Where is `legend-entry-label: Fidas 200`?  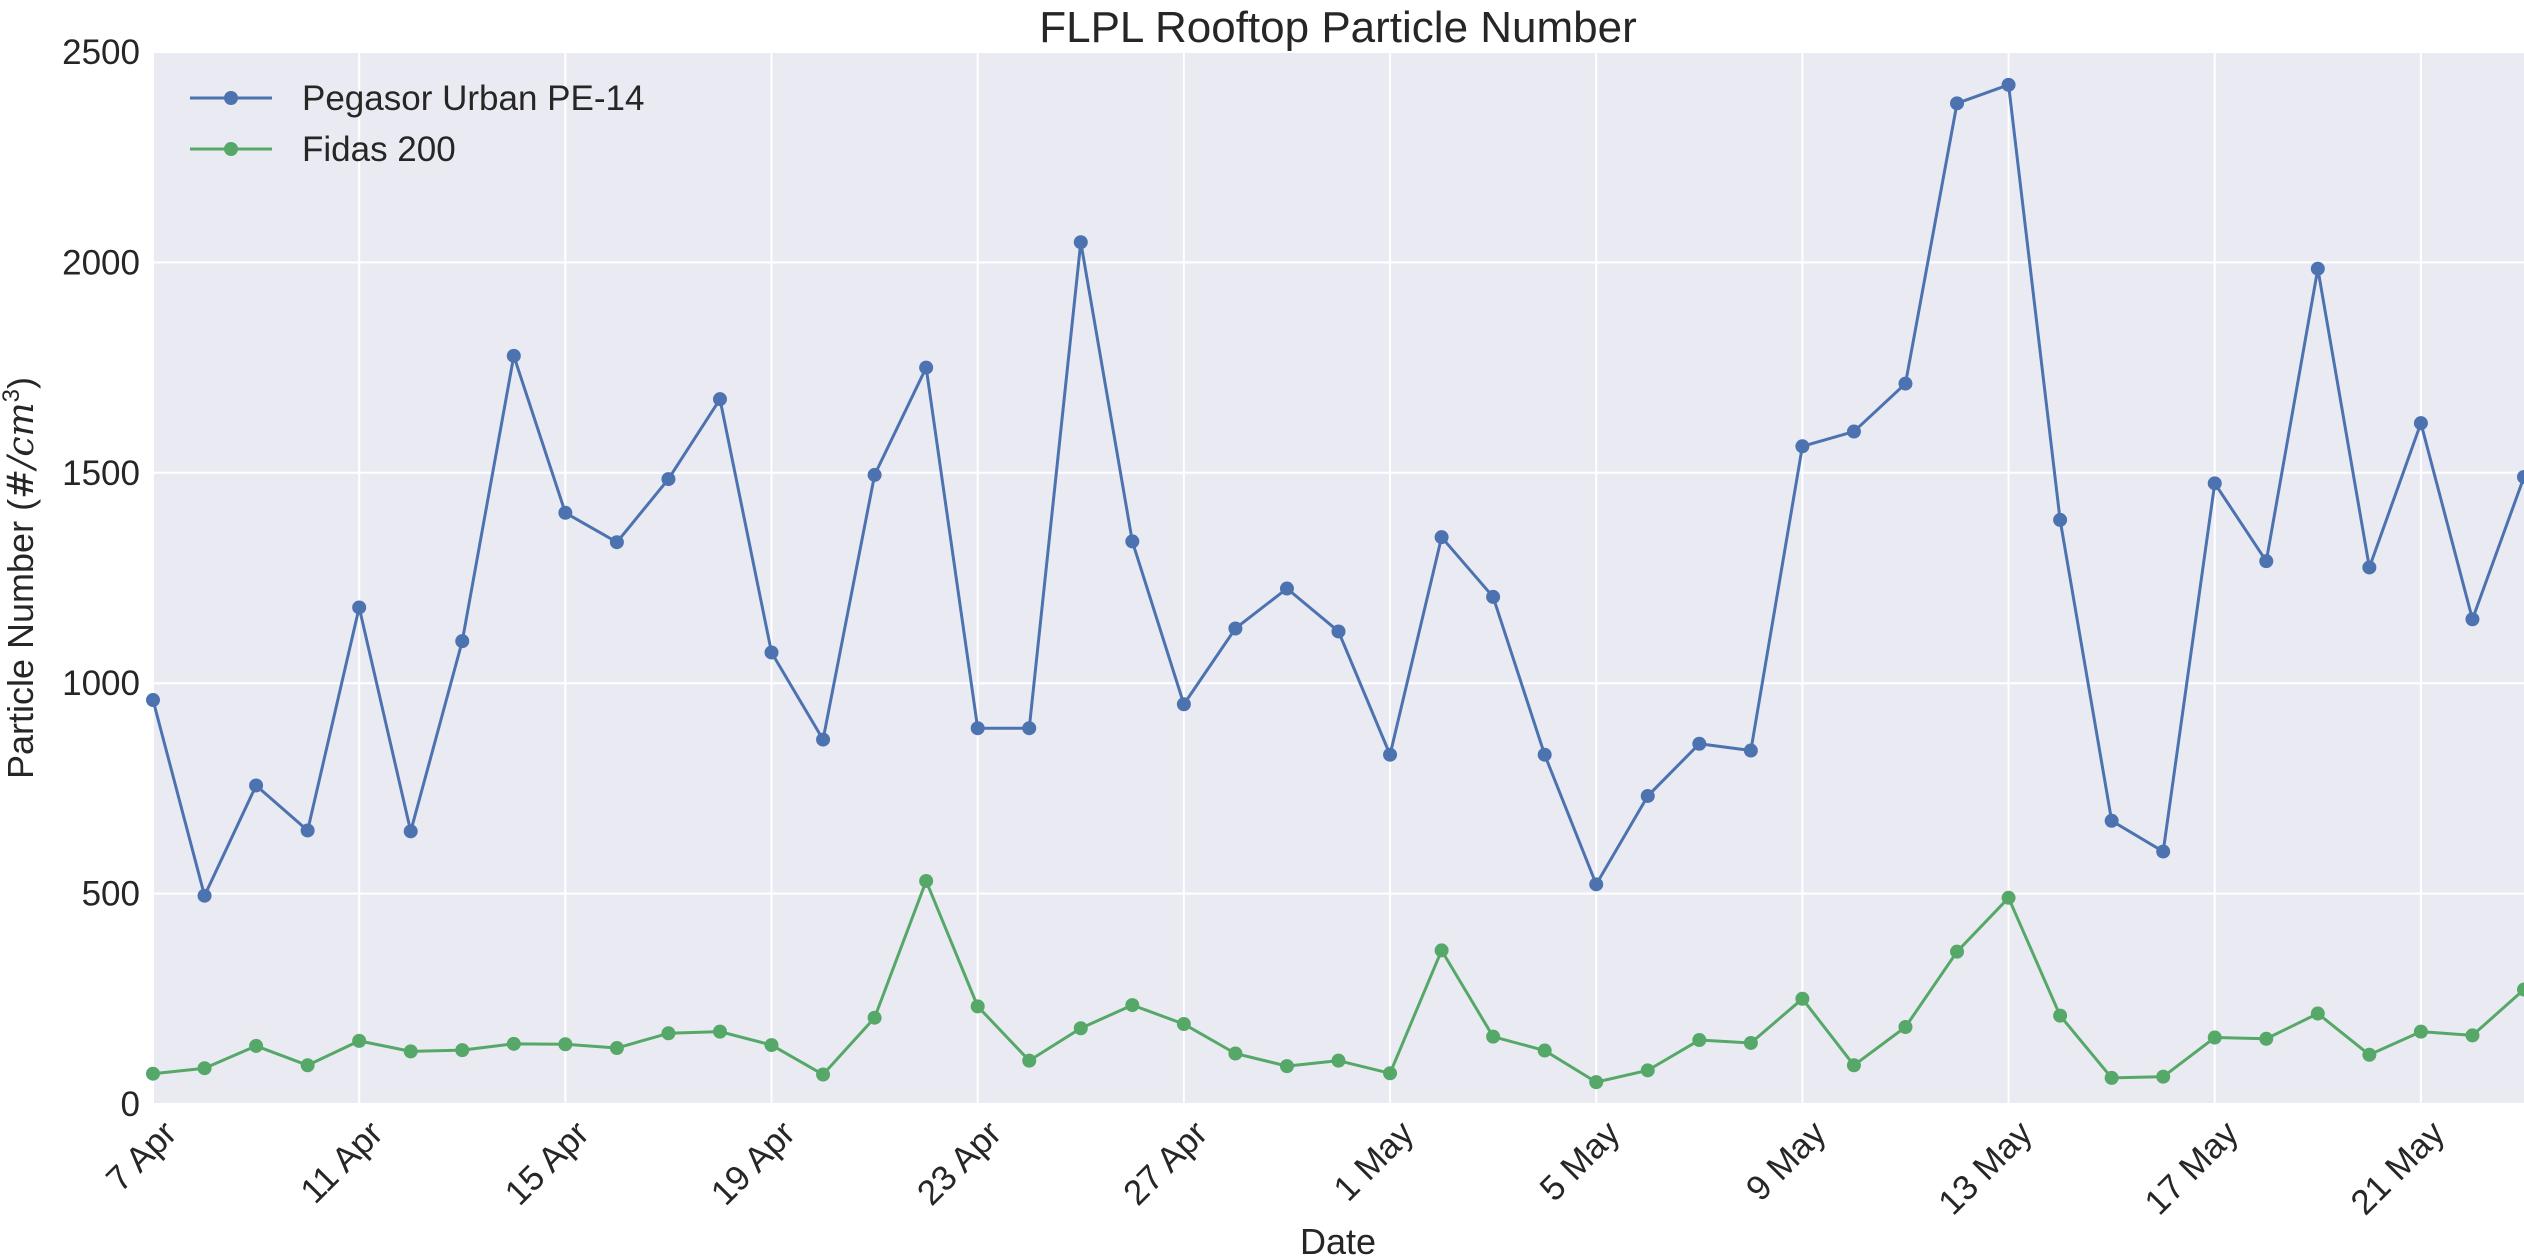
legend-entry-label: Fidas 200 is located at coordinates (379, 149).